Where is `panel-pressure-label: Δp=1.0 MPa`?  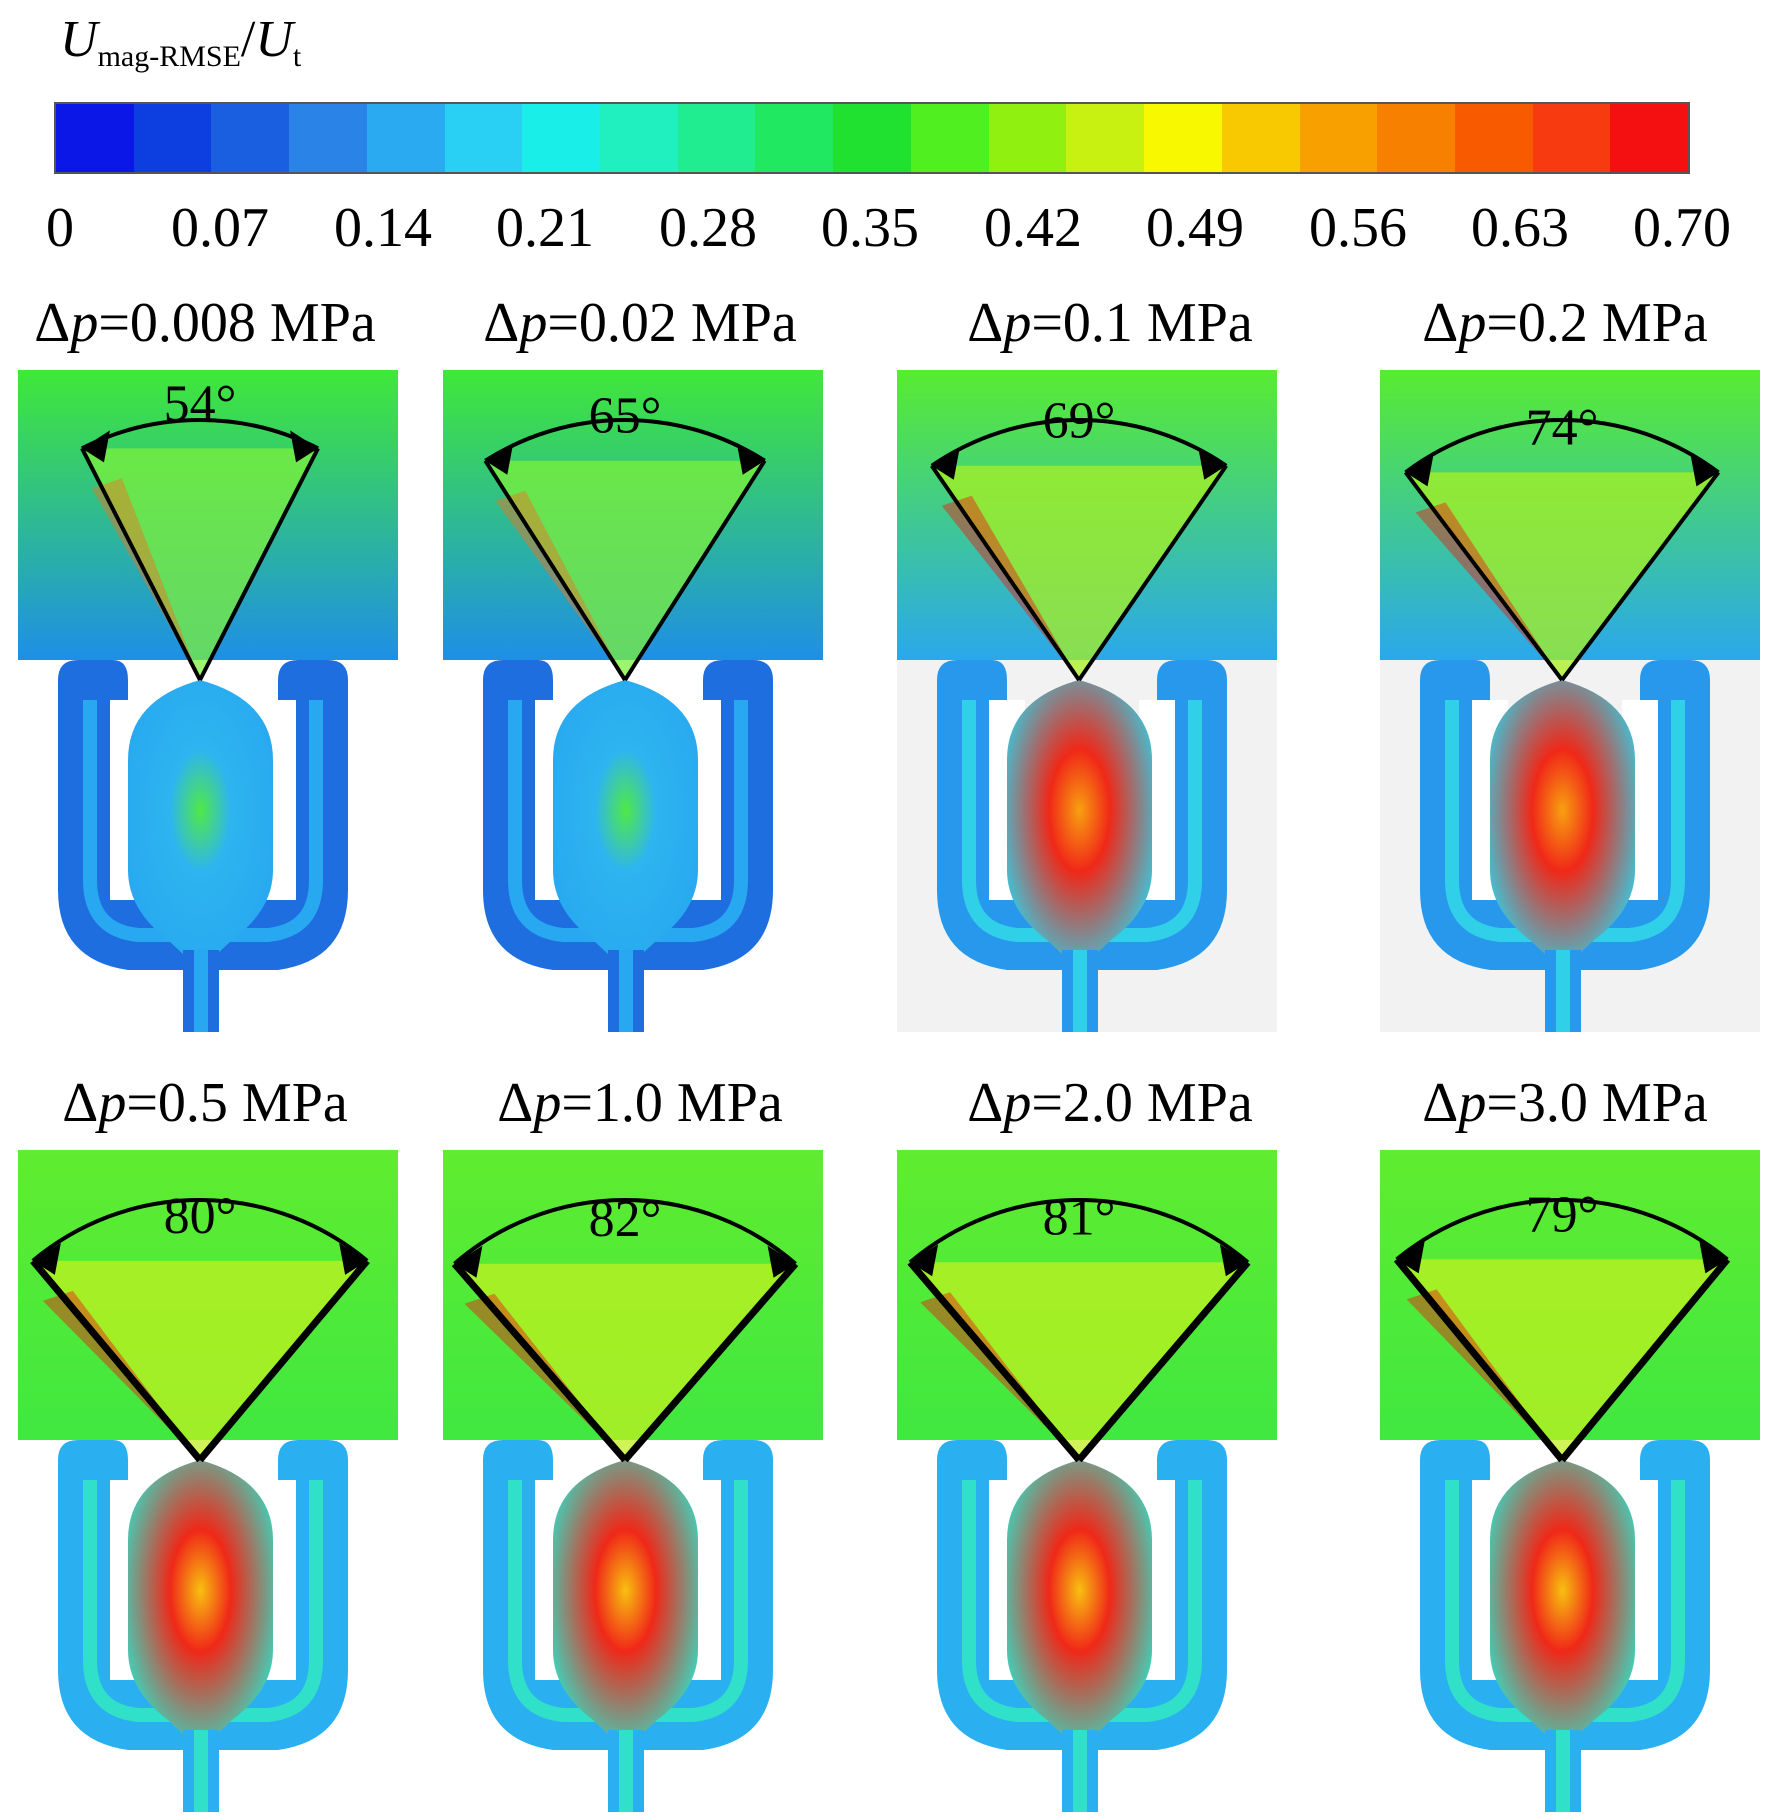 panel-pressure-label: Δp=1.0 MPa is located at coordinates (639, 1103).